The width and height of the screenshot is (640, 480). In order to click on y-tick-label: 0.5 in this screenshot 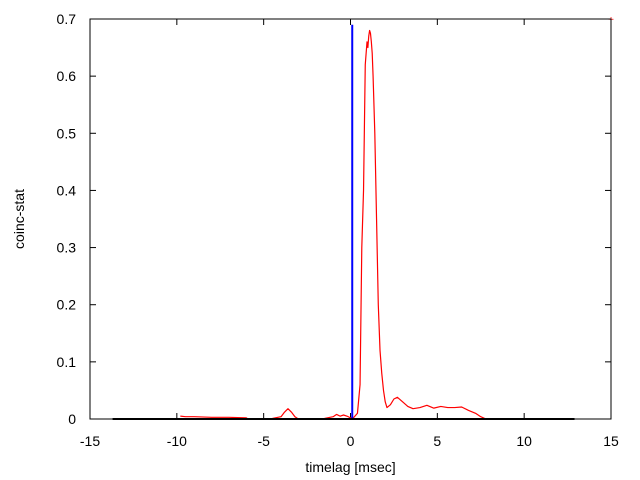, I will do `click(67, 133)`.